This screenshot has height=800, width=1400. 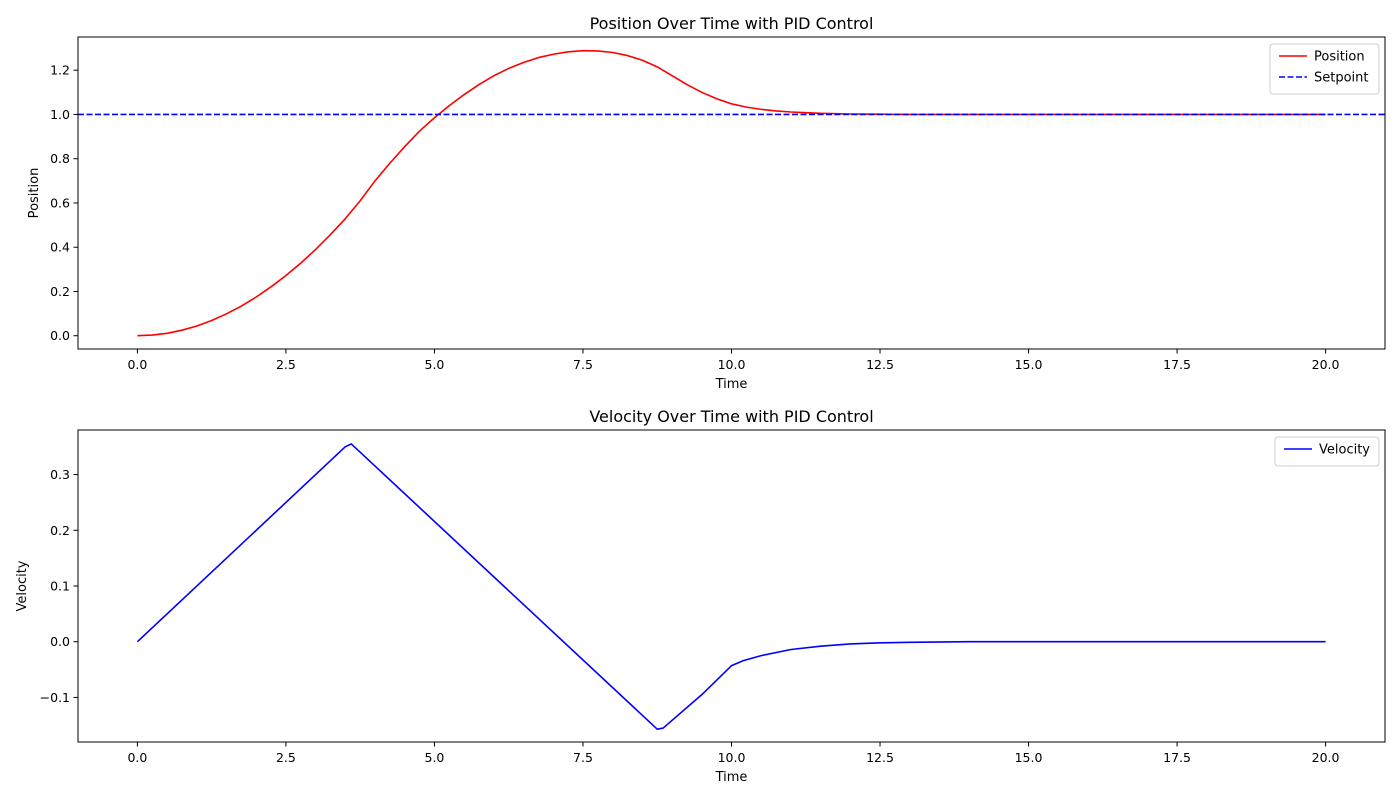 I want to click on legend-label-position: Position, so click(x=1339, y=57).